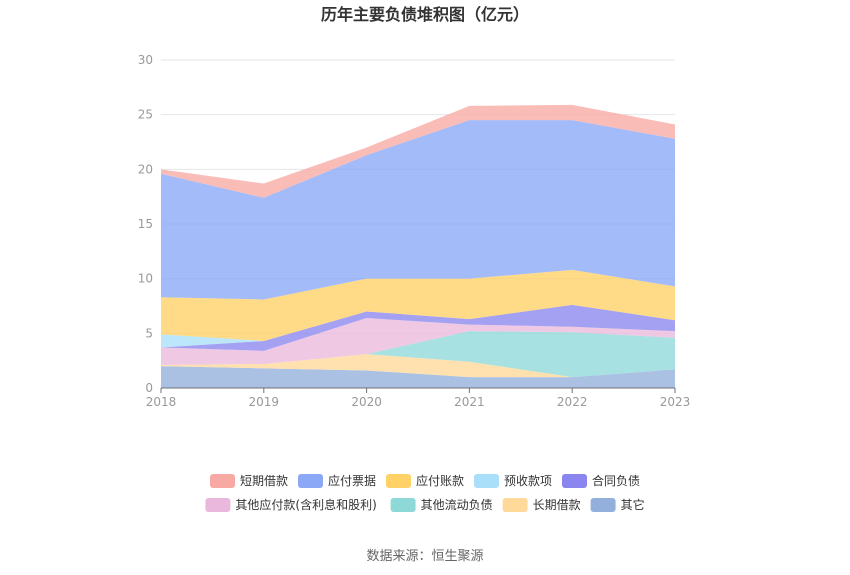 The width and height of the screenshot is (850, 575). I want to click on legend-item: 预收款项, so click(513, 481).